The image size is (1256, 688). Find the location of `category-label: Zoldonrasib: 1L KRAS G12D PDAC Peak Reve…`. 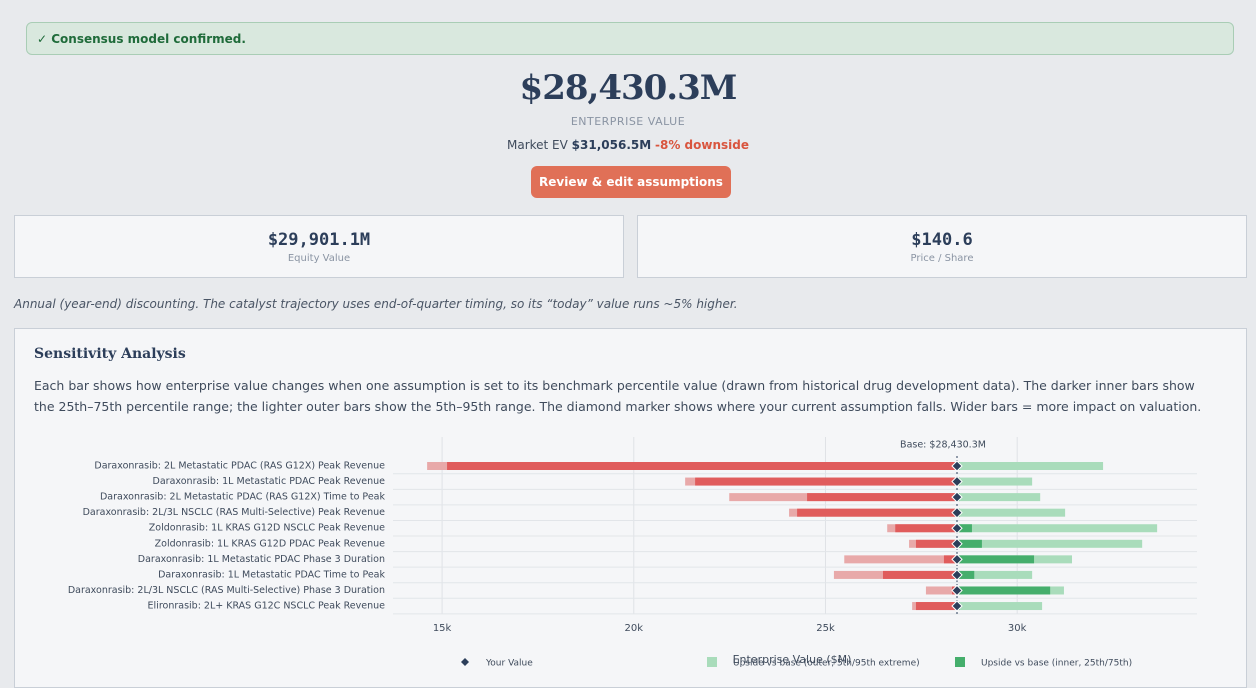

category-label: Zoldonrasib: 1L KRAS G12D PDAC Peak Reve… is located at coordinates (270, 543).